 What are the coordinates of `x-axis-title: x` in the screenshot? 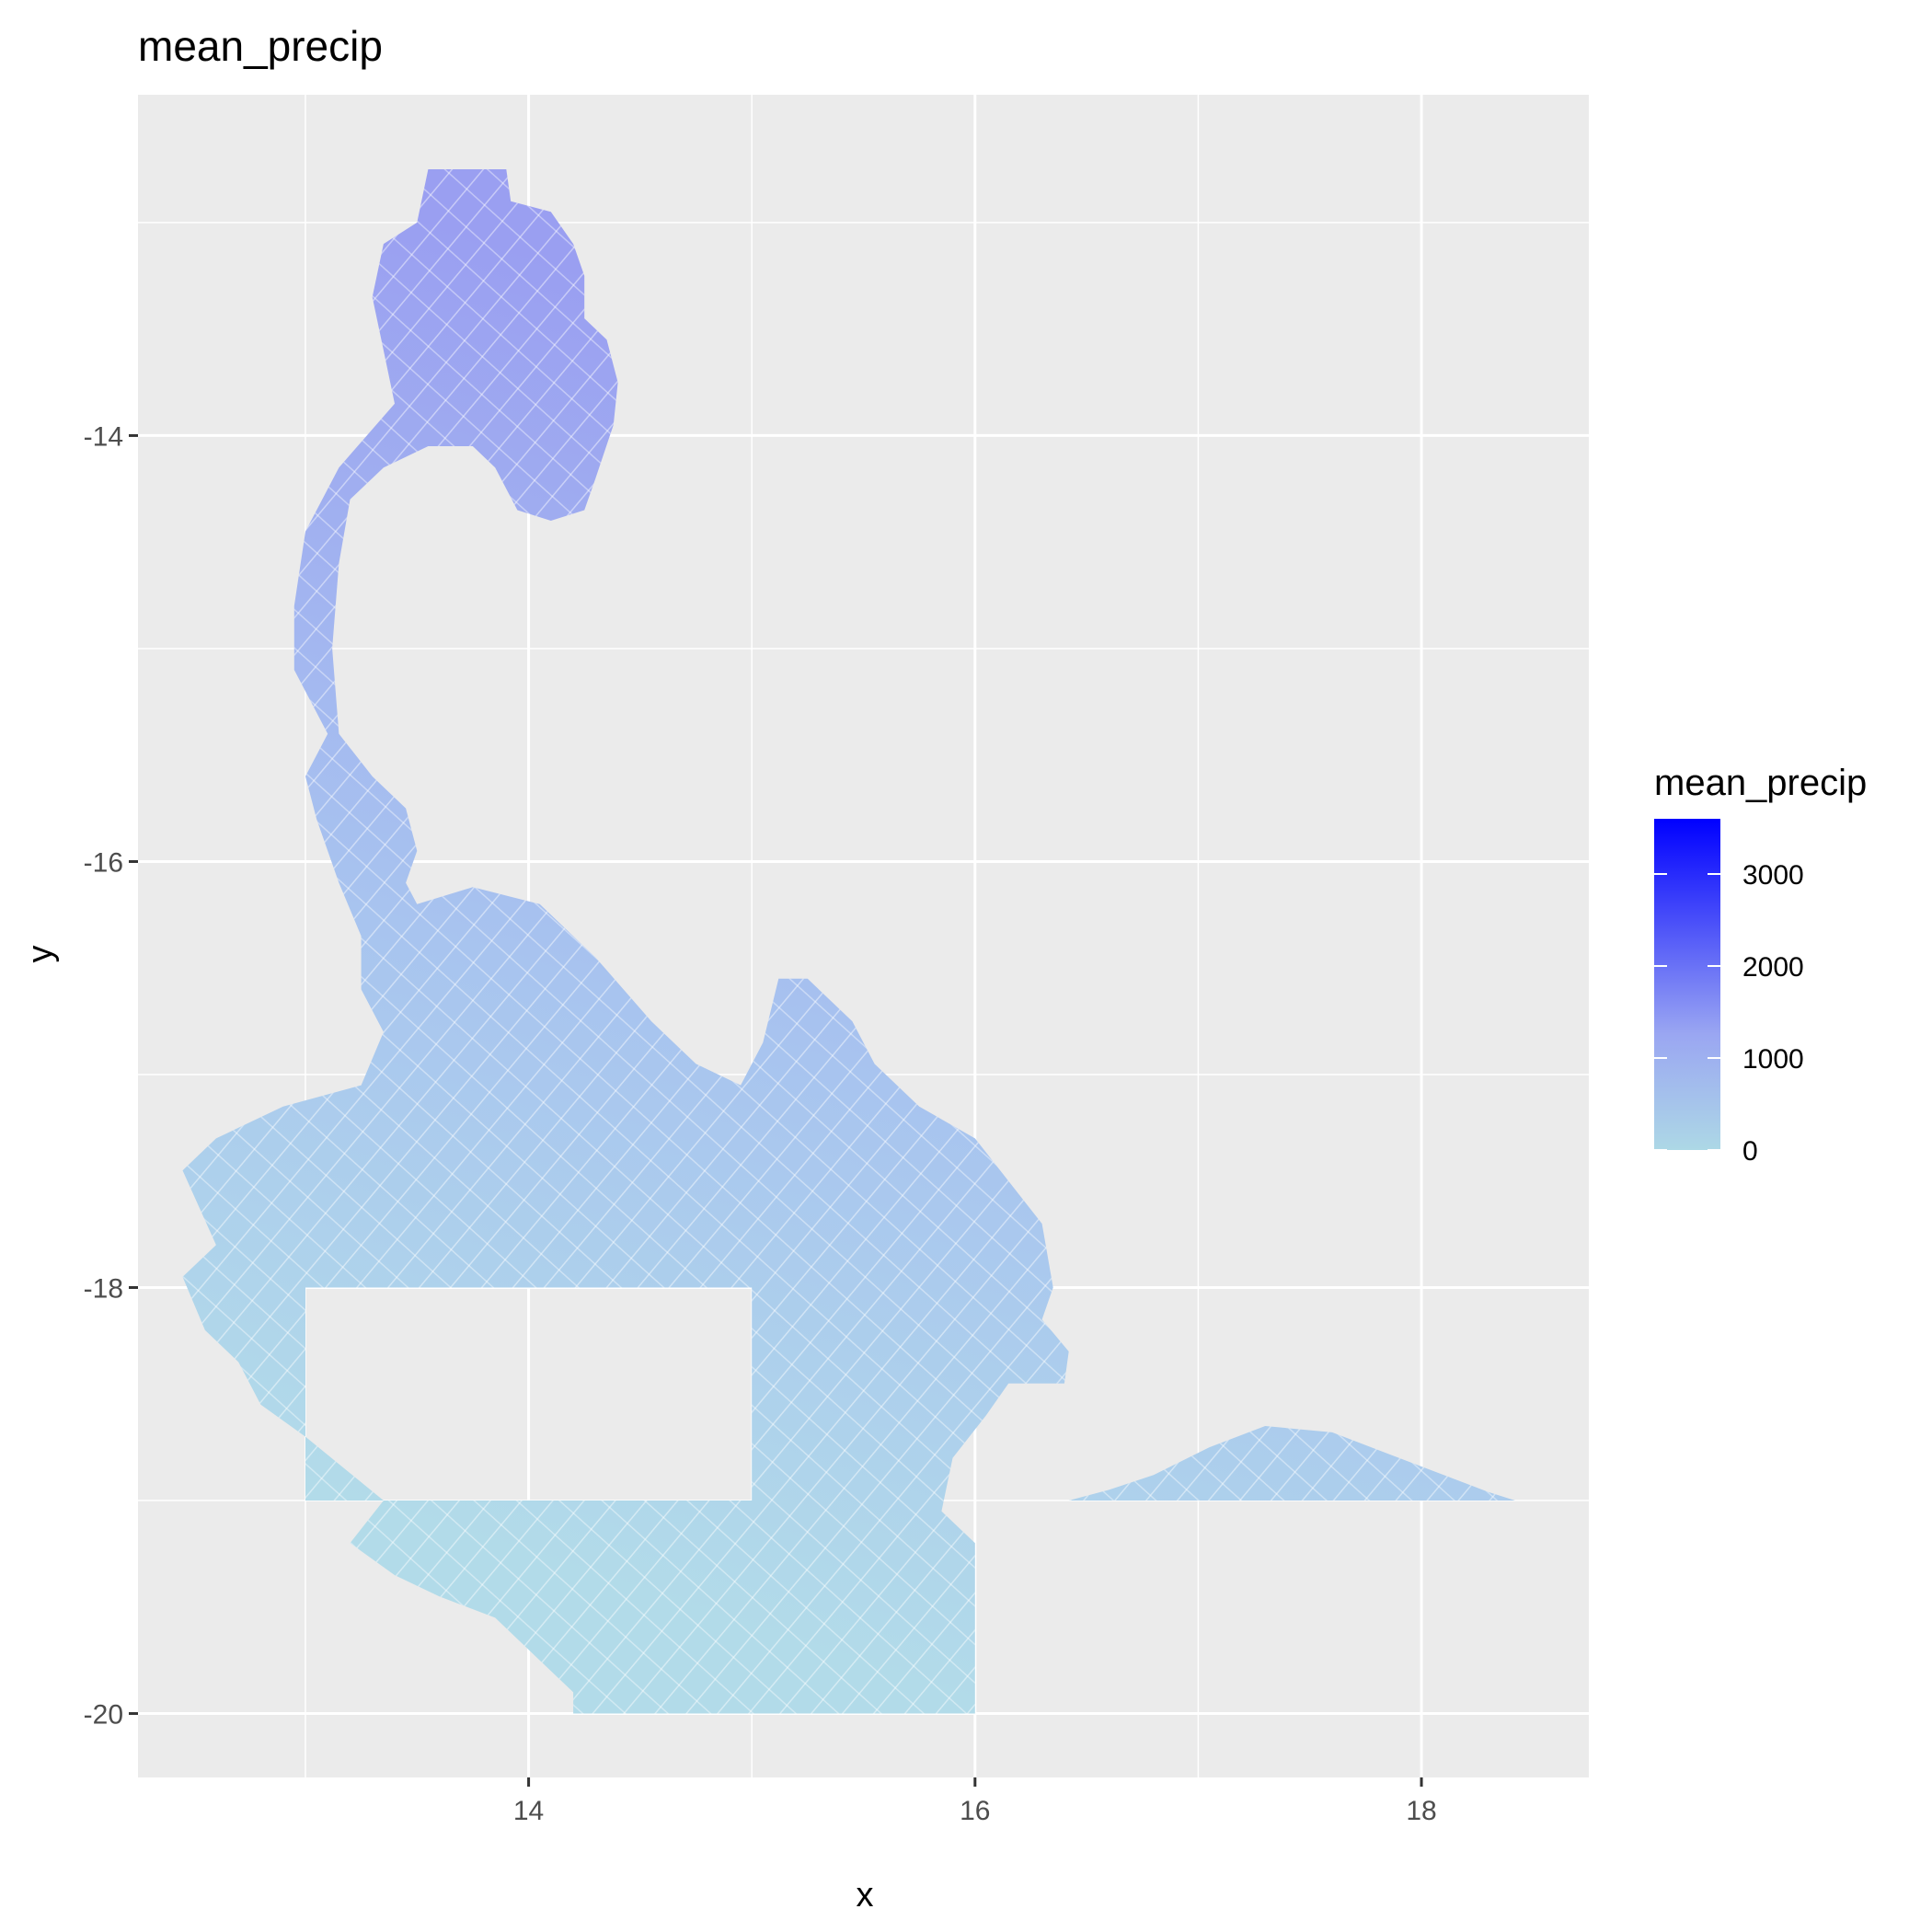 It's located at (865, 1895).